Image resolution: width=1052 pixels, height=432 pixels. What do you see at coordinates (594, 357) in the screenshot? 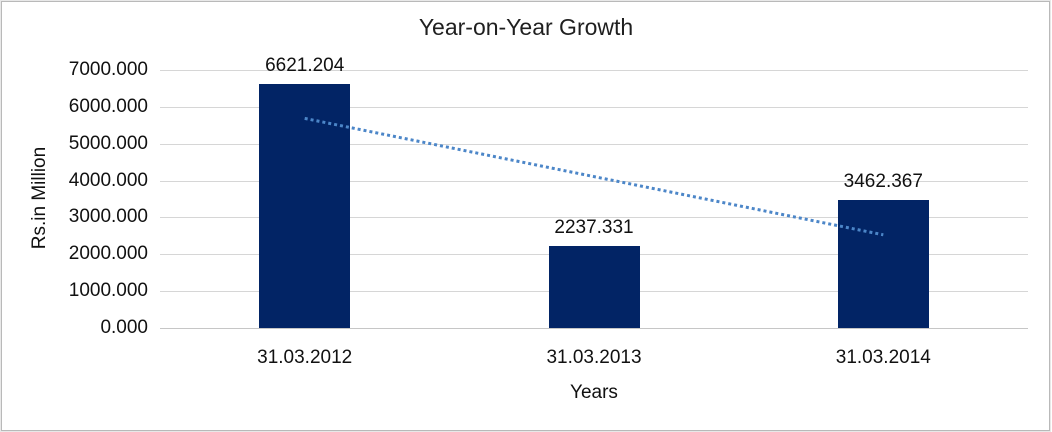
I see `x-tick-label: 31.03.2013` at bounding box center [594, 357].